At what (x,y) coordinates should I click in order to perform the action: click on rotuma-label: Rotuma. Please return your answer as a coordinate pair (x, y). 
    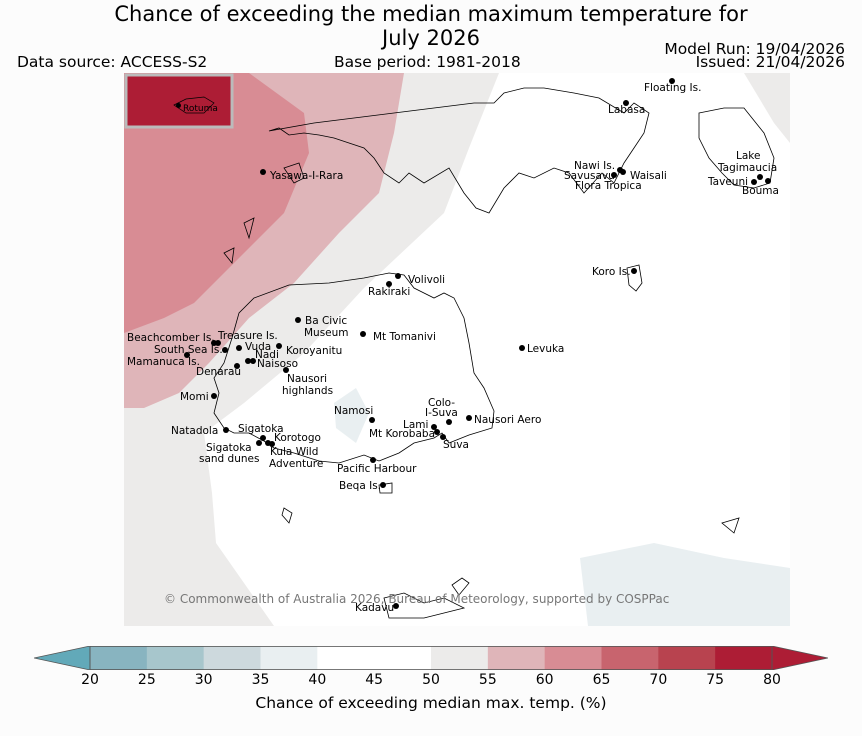
    Looking at the image, I should click on (200, 109).